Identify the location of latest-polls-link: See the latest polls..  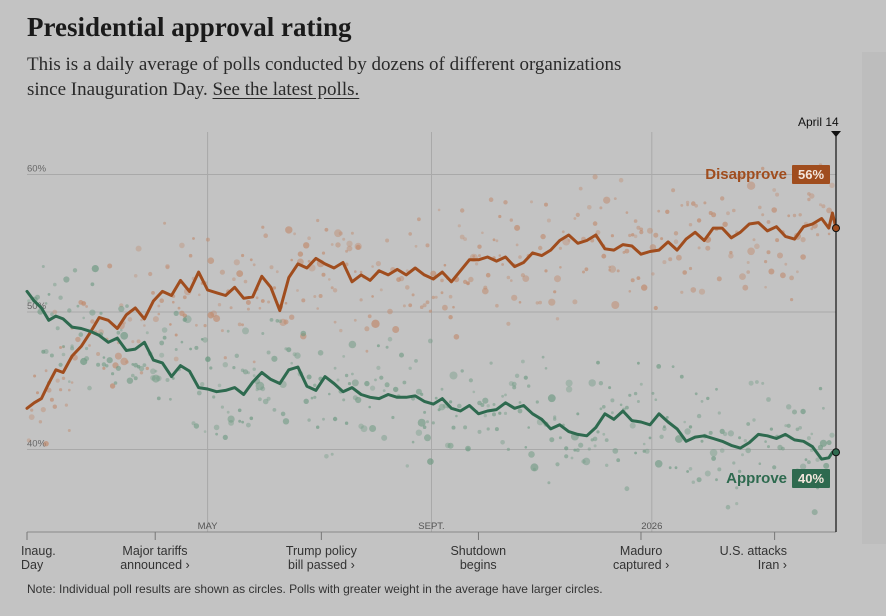
(286, 89).